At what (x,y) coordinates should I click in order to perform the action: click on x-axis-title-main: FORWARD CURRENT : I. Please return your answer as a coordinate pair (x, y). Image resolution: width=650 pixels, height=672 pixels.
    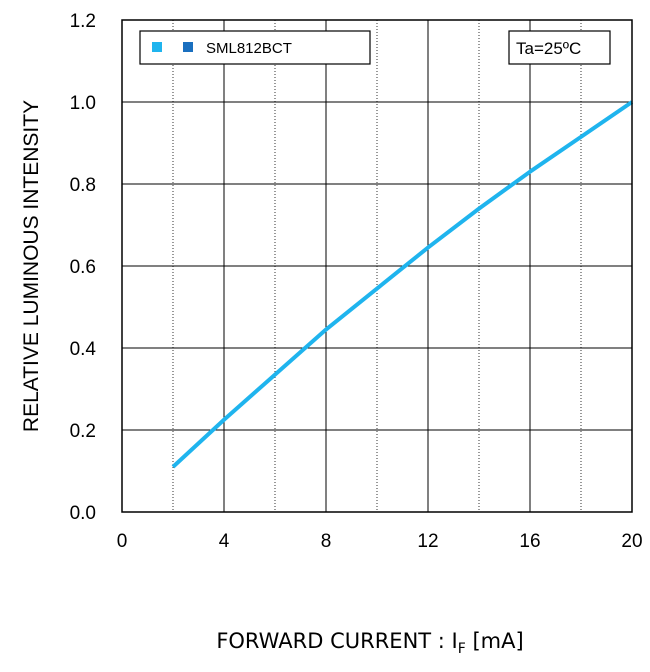
    Looking at the image, I should click on (336, 641).